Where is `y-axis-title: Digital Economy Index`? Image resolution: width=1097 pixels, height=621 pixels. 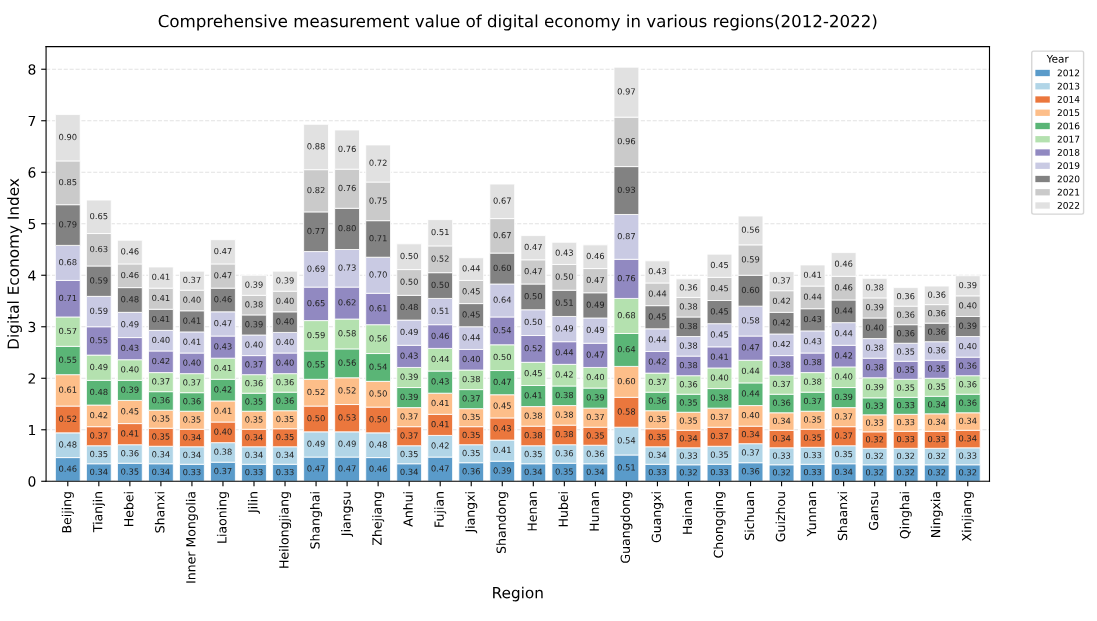 y-axis-title: Digital Economy Index is located at coordinates (14, 263).